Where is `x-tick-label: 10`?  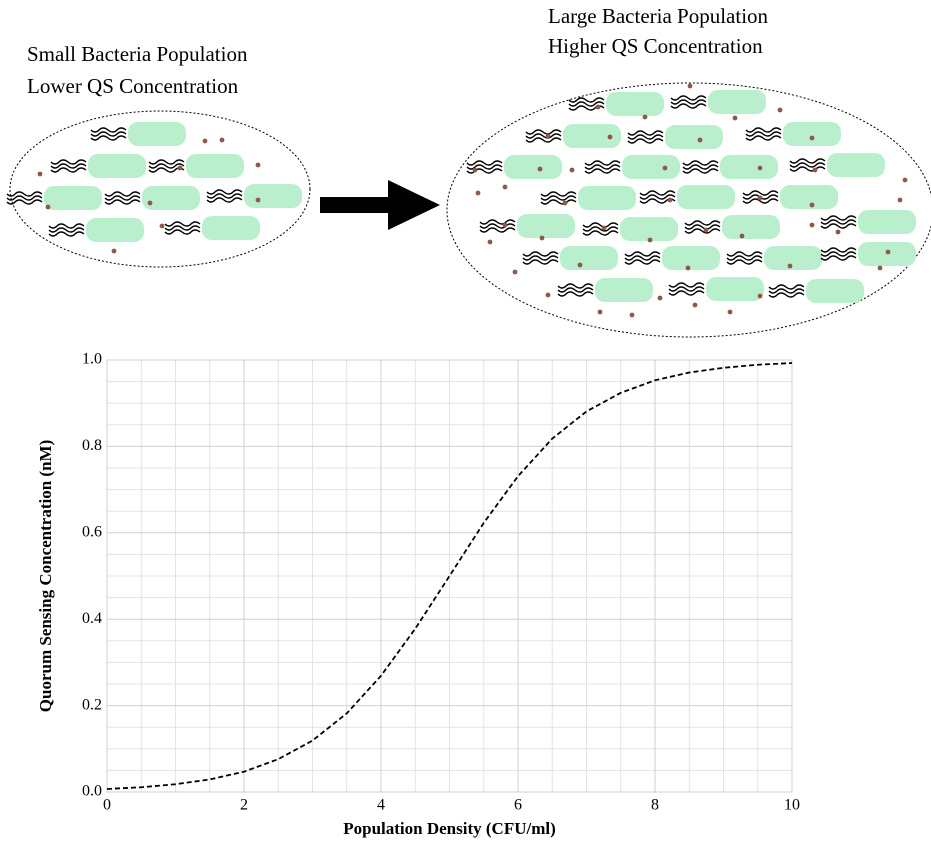 x-tick-label: 10 is located at coordinates (792, 805).